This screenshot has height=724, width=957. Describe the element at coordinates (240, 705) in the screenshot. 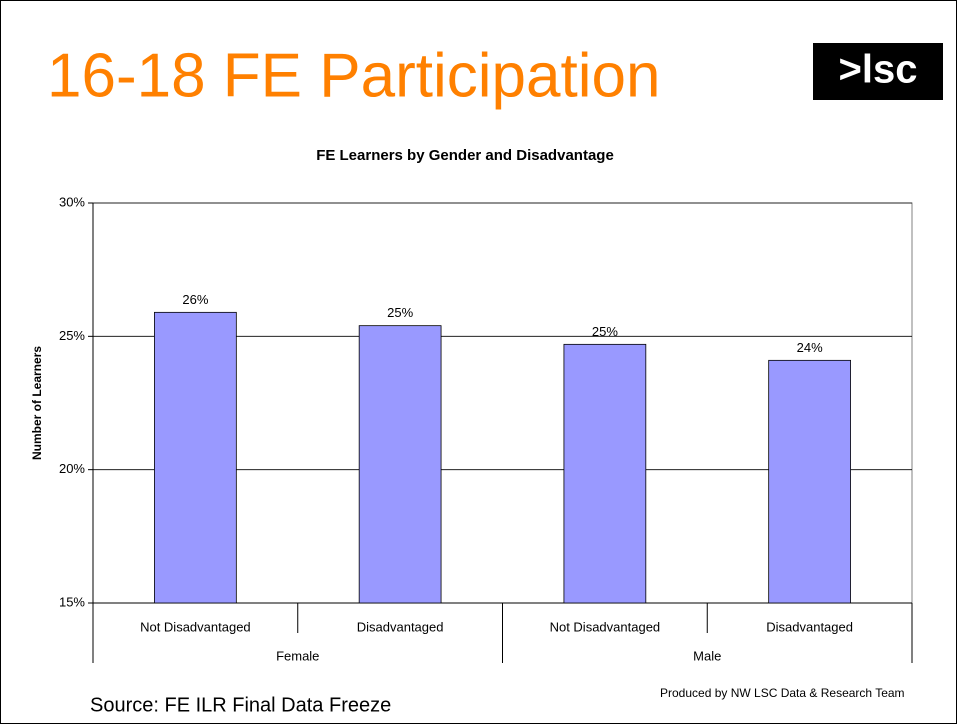

I see `source: Source: FE ILR Final Data Freeze` at that location.